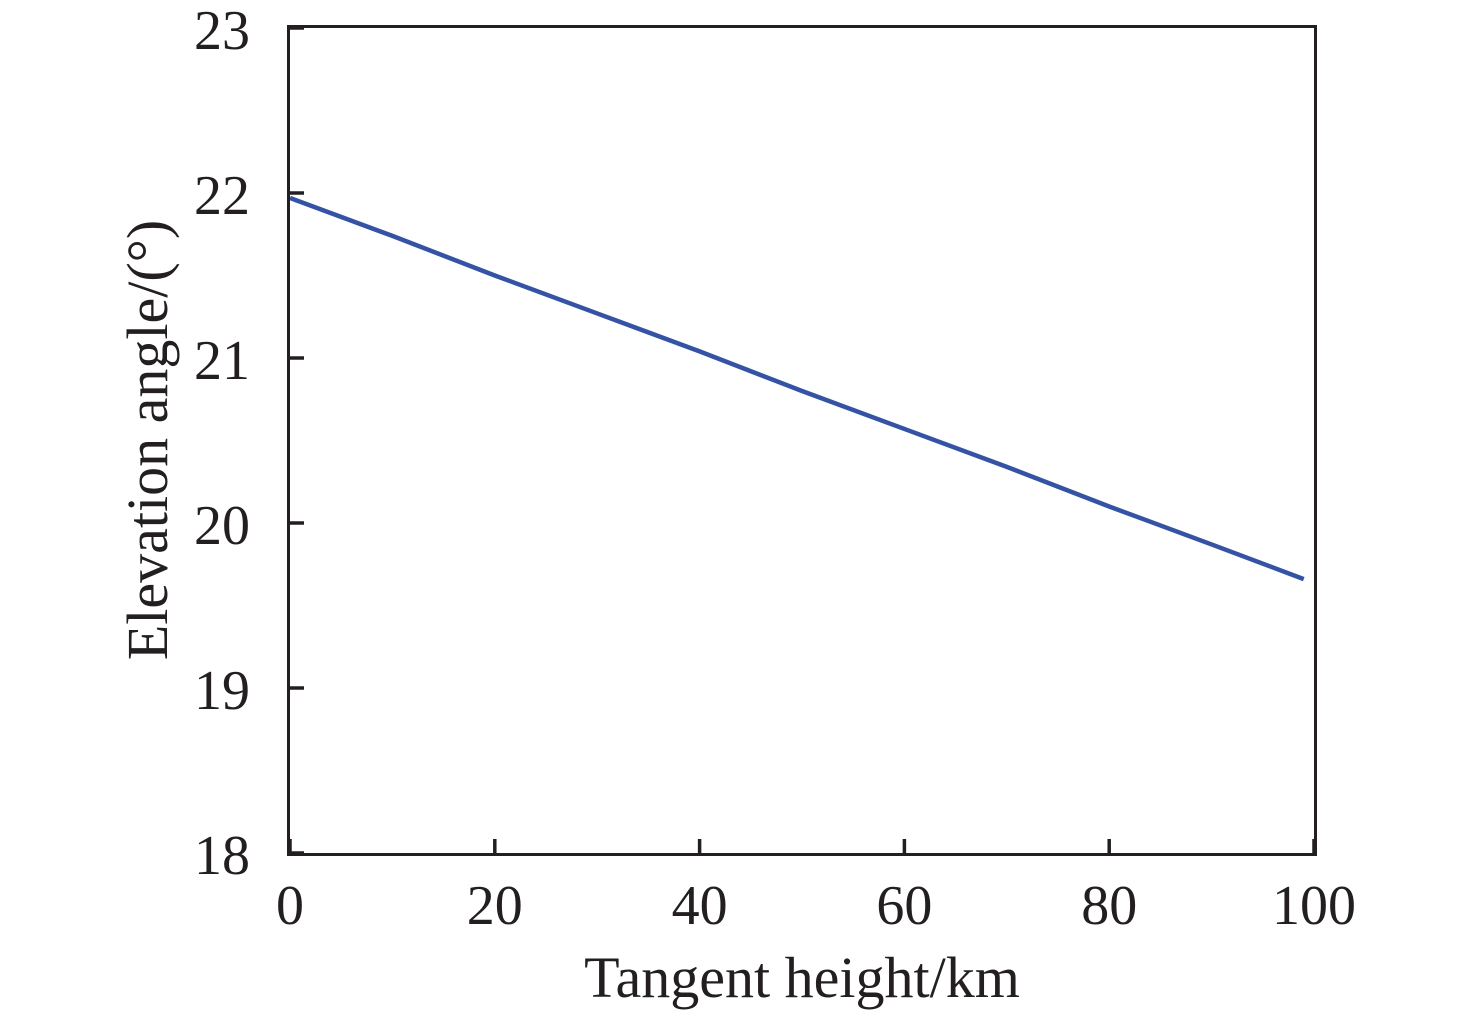  Describe the element at coordinates (222, 526) in the screenshot. I see `y-tick-label: 20` at that location.